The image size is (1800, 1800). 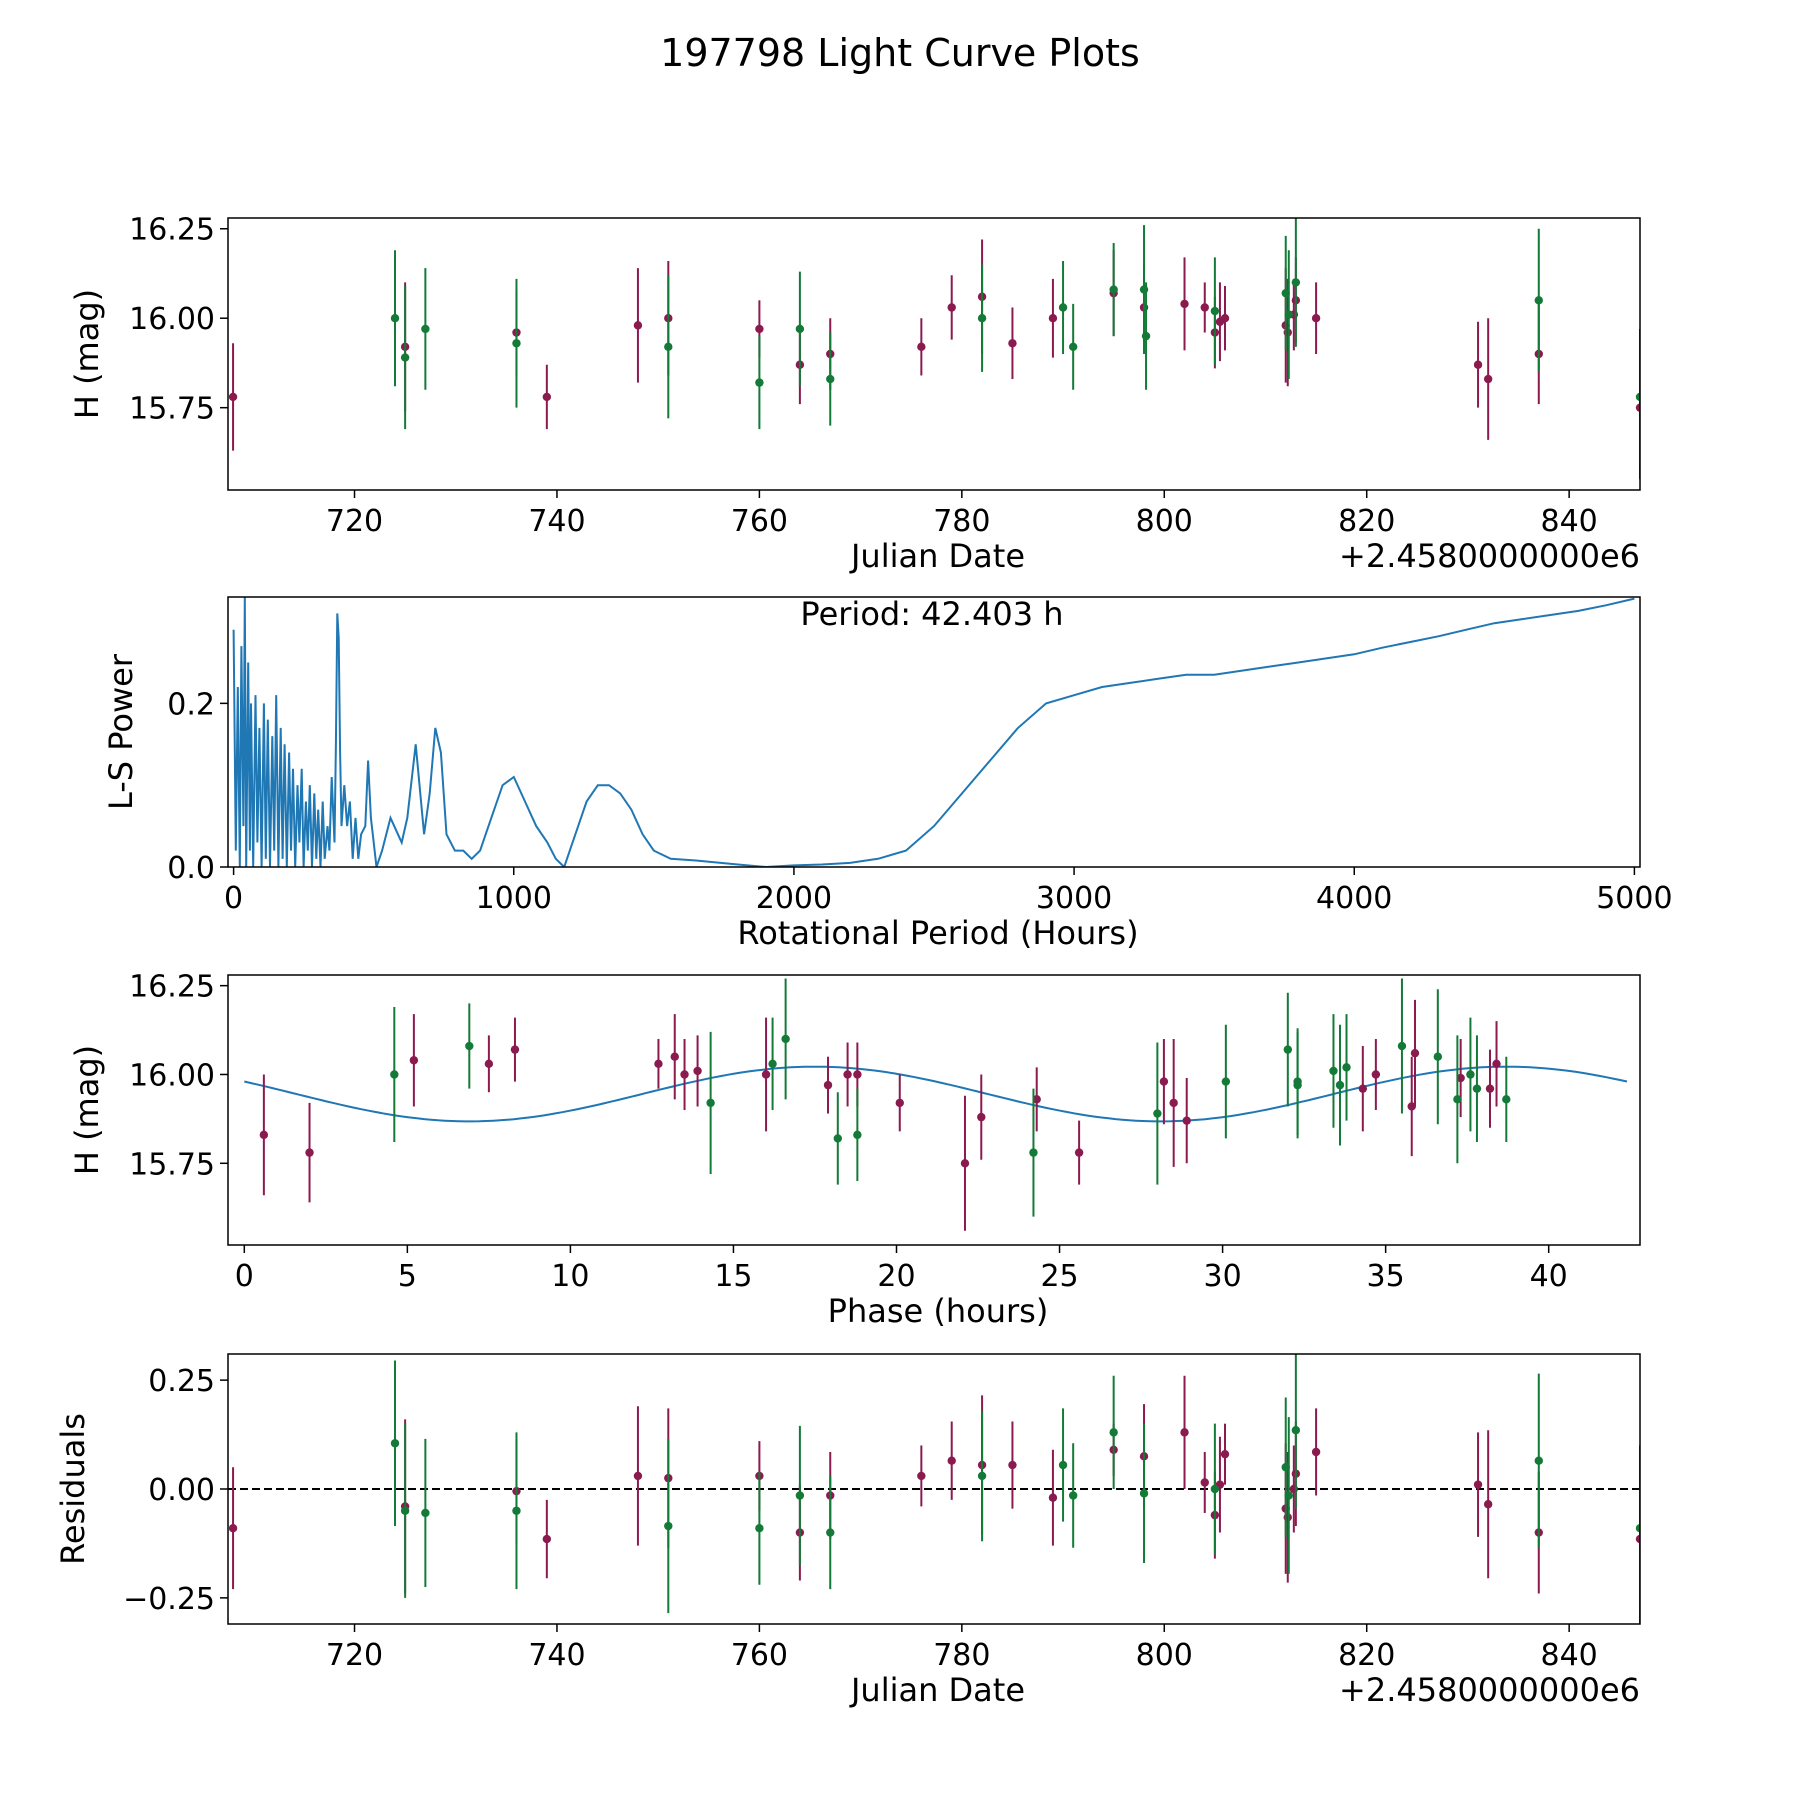 What do you see at coordinates (191, 704) in the screenshot?
I see `y-tick-label: 0.2` at bounding box center [191, 704].